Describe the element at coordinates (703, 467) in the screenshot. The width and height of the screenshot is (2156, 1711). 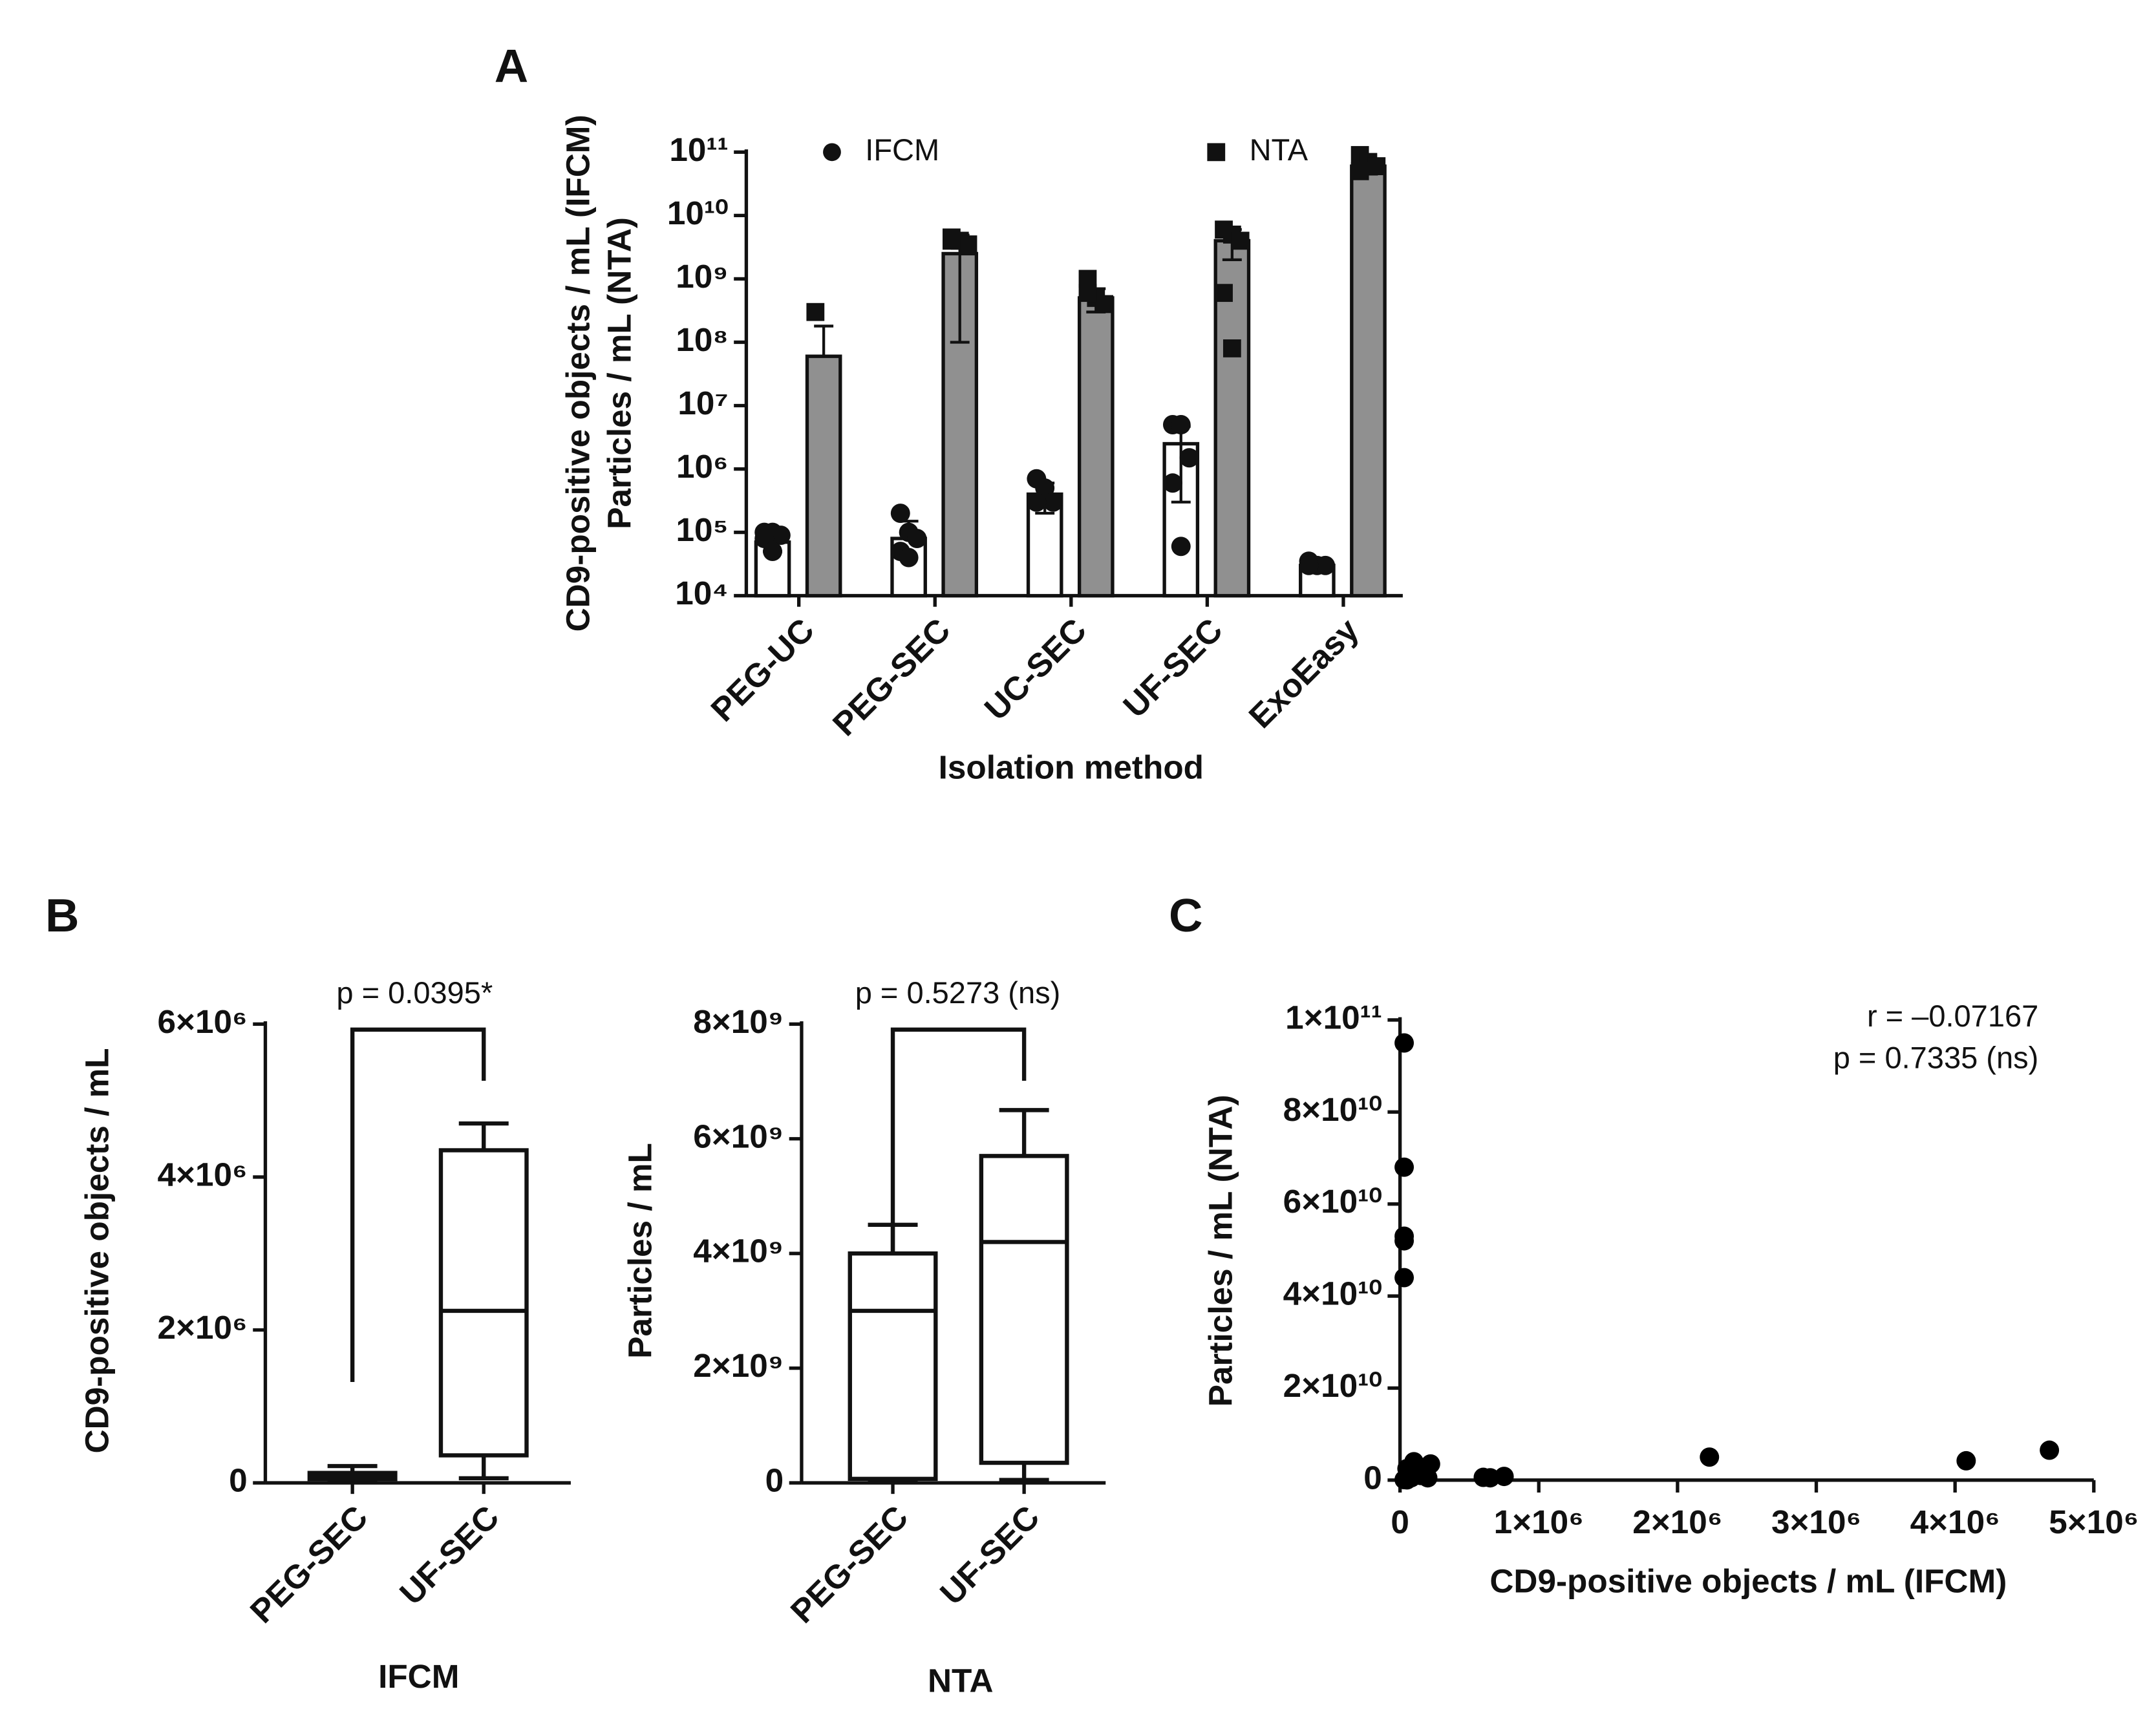
I see `y-tick-label: 10⁶` at that location.